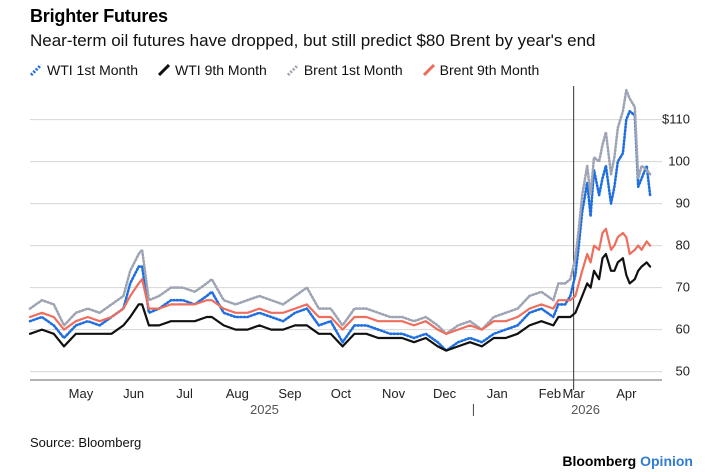 This screenshot has width=719, height=472. Describe the element at coordinates (489, 70) in the screenshot. I see `legend-label-brent-9th: Brent 9th Month` at that location.